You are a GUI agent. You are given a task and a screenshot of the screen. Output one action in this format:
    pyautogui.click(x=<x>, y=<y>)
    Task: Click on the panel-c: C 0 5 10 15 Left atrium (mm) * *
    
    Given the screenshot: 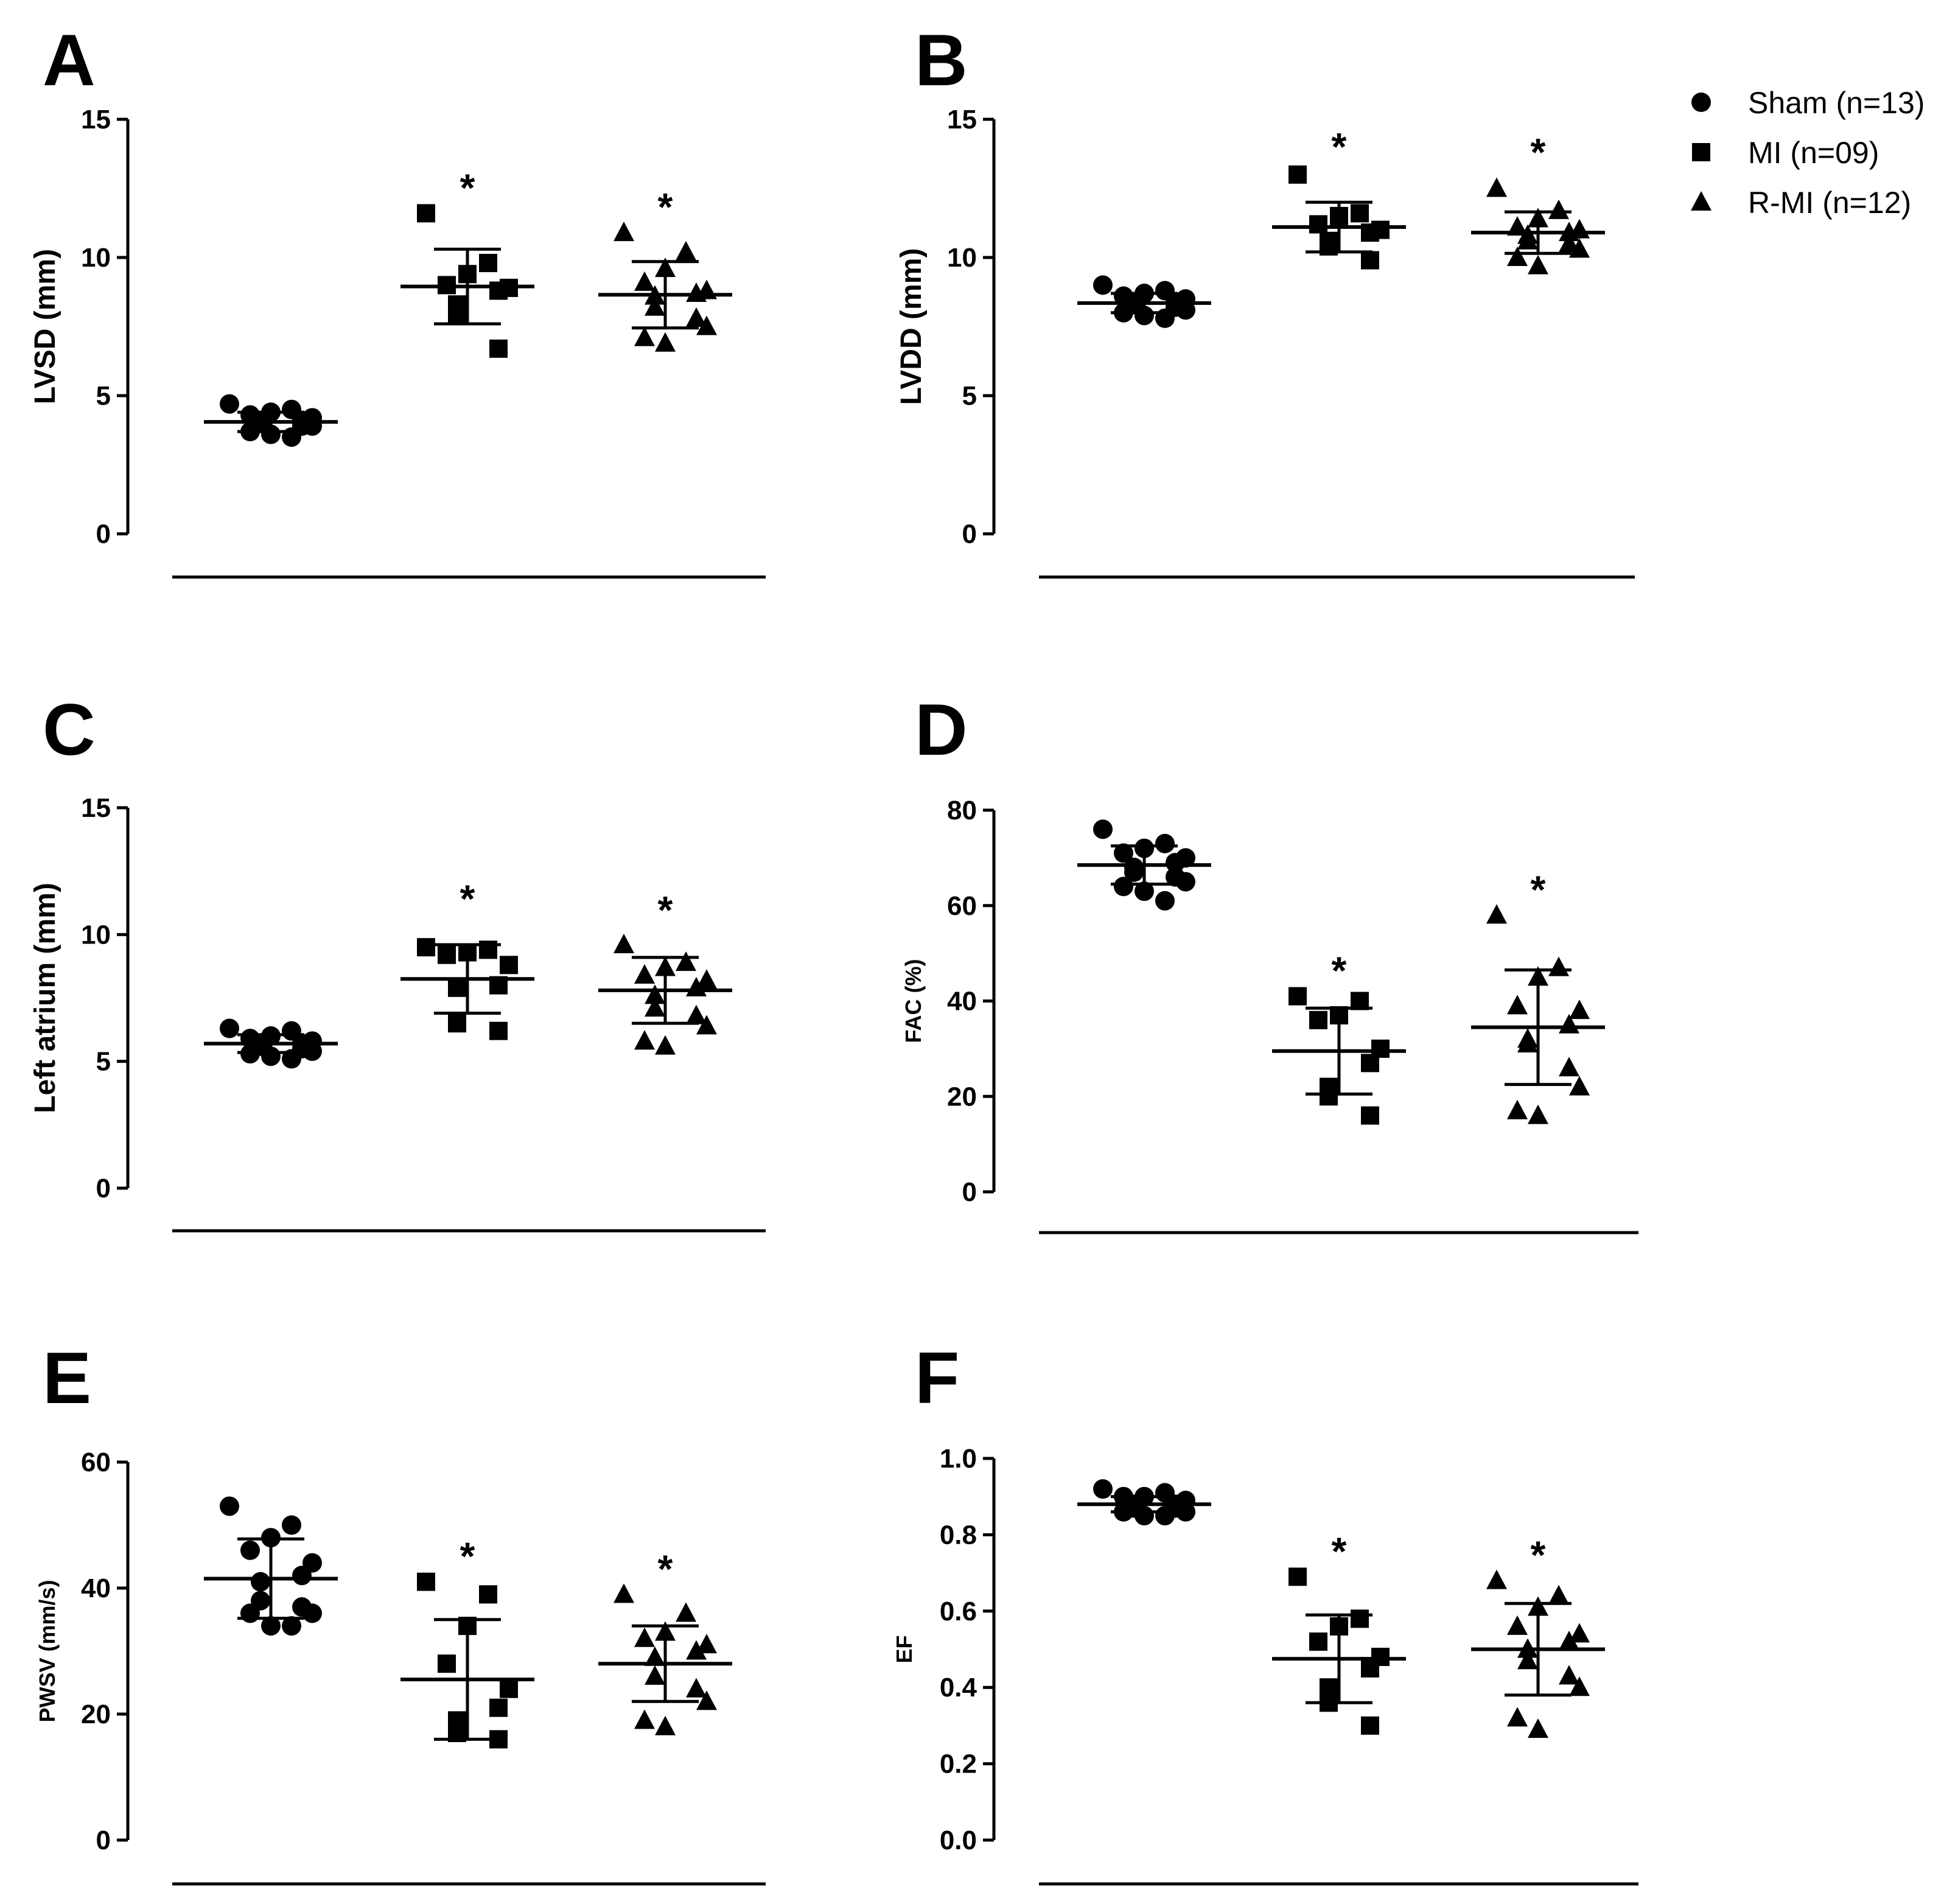 What is the action you would take?
    pyautogui.click(x=397, y=961)
    